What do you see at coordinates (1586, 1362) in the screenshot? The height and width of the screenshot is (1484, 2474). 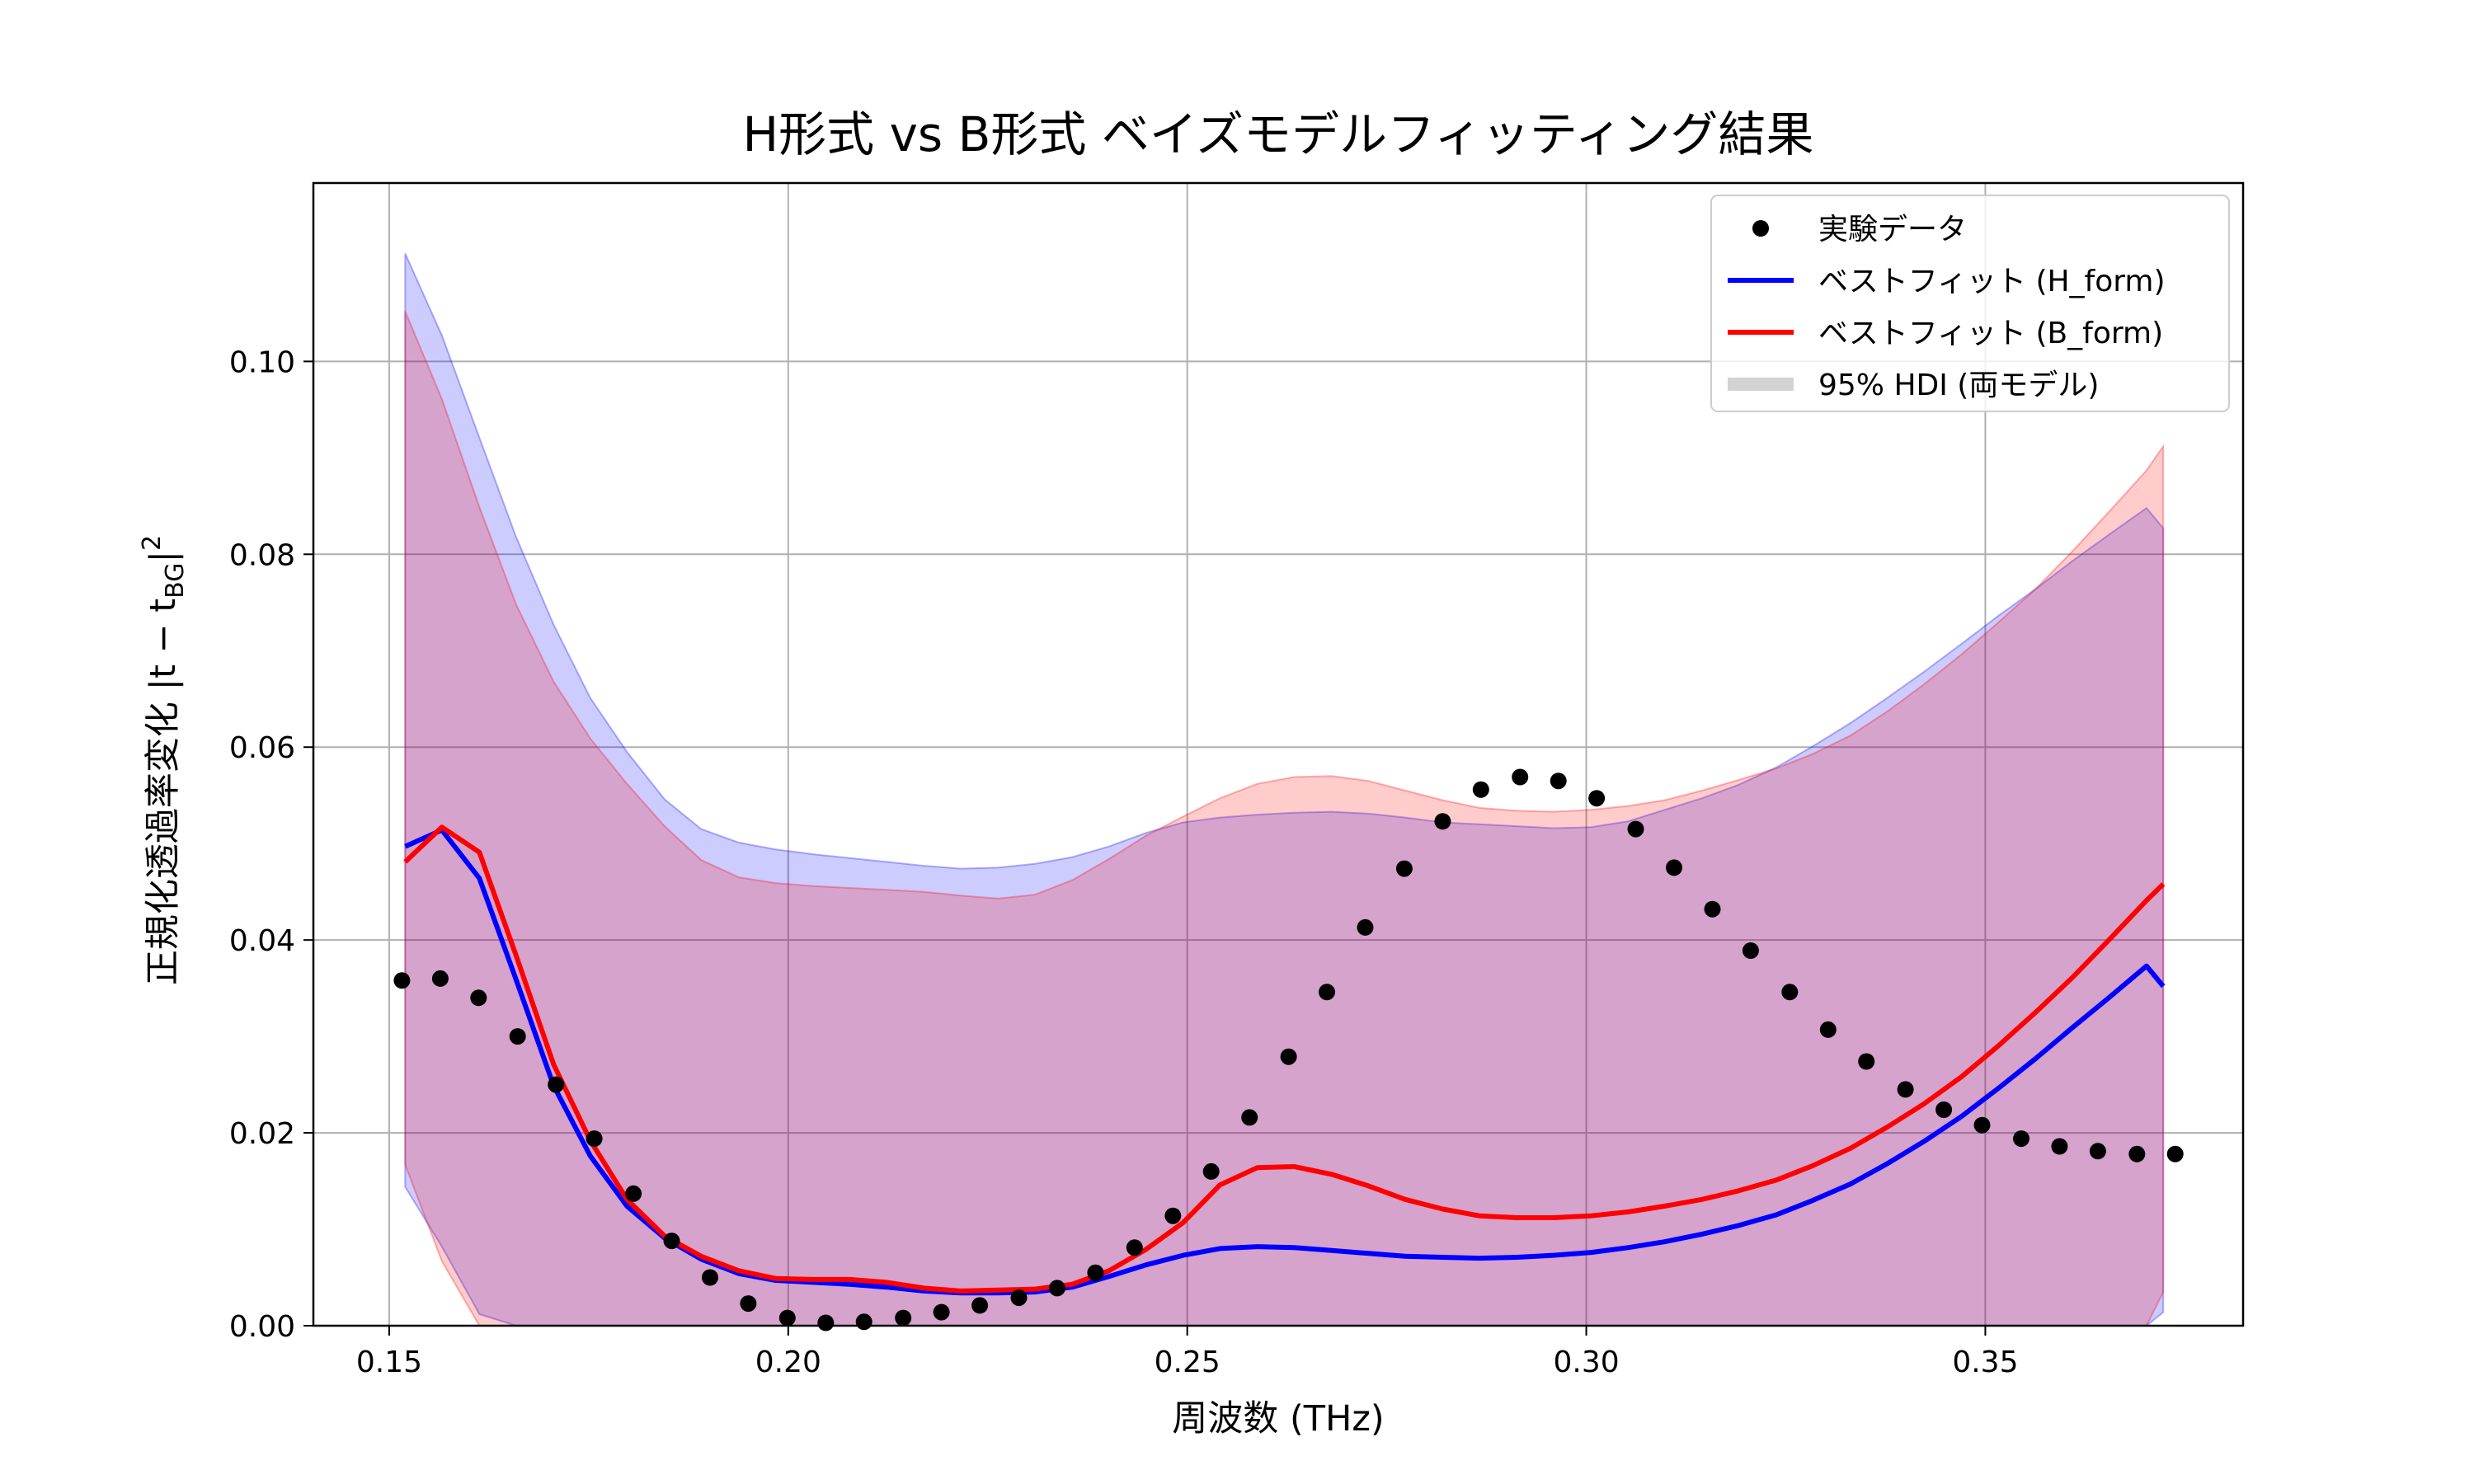 I see `x-tick-label: 0.30` at bounding box center [1586, 1362].